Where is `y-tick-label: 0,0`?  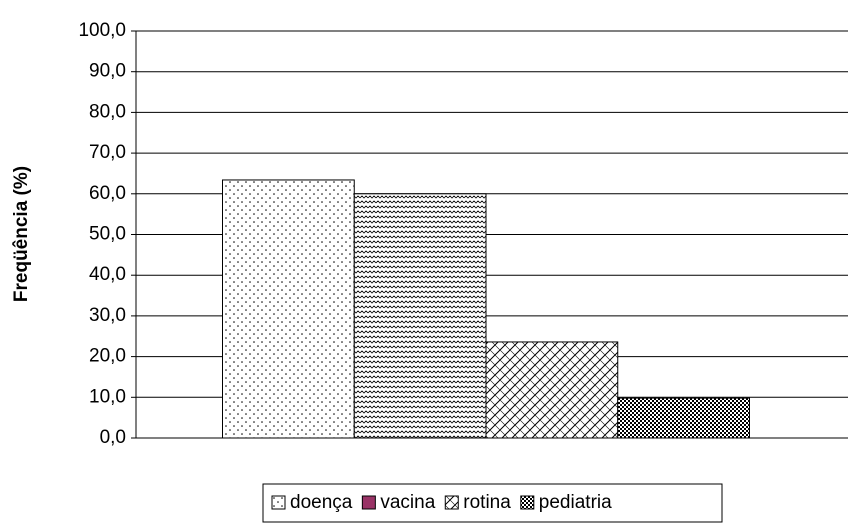 y-tick-label: 0,0 is located at coordinates (113, 437).